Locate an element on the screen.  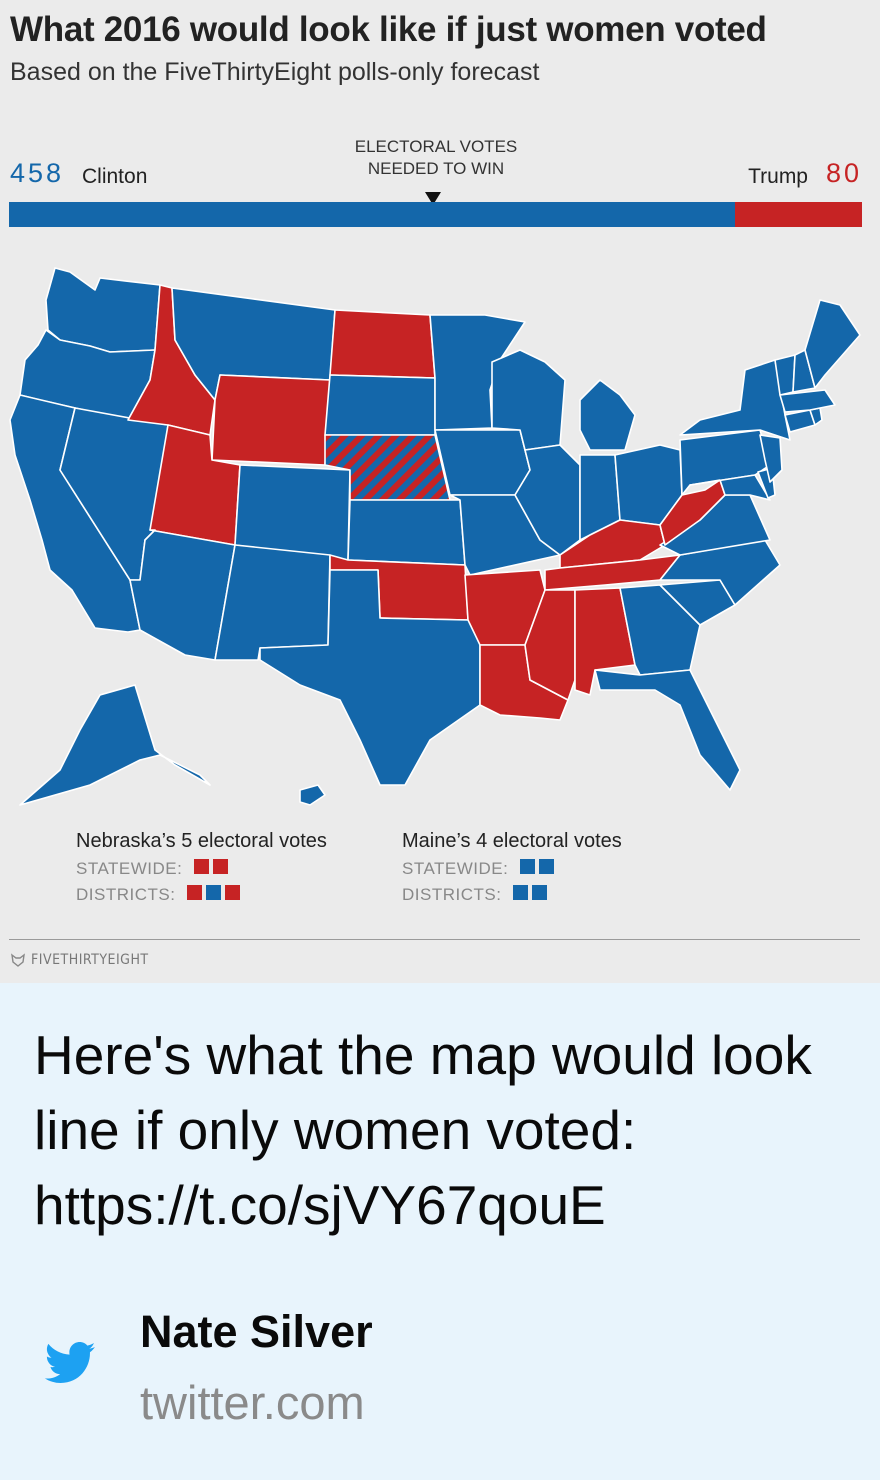
trump-ev-count: 80 is located at coordinates (843, 173).